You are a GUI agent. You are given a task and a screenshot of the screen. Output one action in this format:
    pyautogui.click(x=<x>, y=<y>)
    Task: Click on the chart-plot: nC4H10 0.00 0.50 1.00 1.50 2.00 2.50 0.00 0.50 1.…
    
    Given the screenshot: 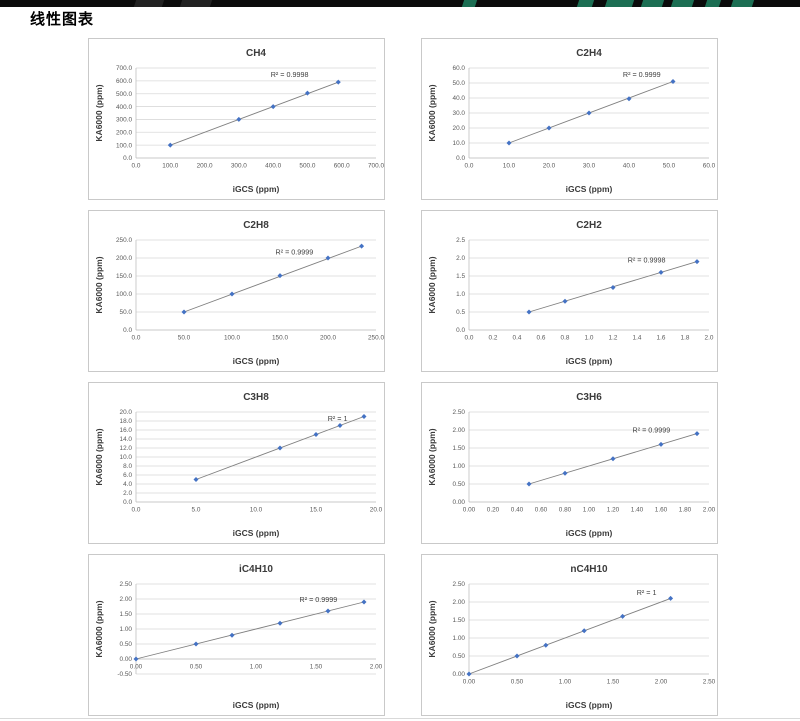 What is the action you would take?
    pyautogui.click(x=571, y=637)
    